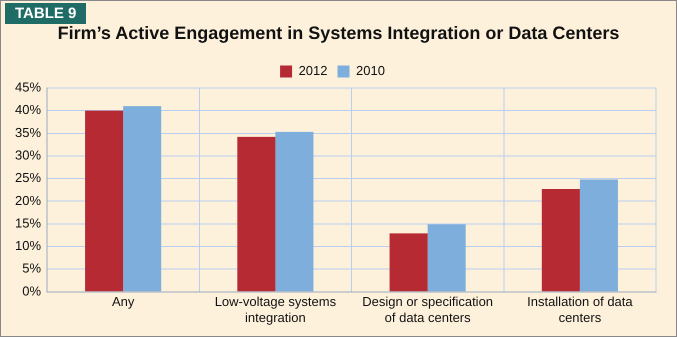 The height and width of the screenshot is (337, 677). Describe the element at coordinates (580, 309) in the screenshot. I see `x-tick-label: Installation of data centers` at that location.